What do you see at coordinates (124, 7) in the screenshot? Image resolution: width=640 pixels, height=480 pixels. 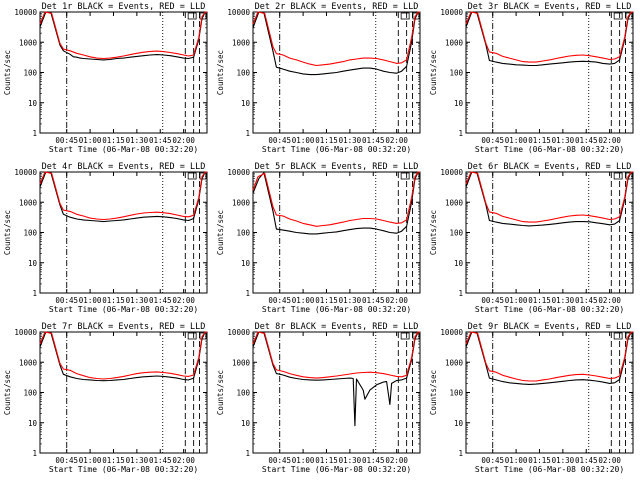 I see `chart-title: Det 1r BLACK = Events, RED = LLD` at bounding box center [124, 7].